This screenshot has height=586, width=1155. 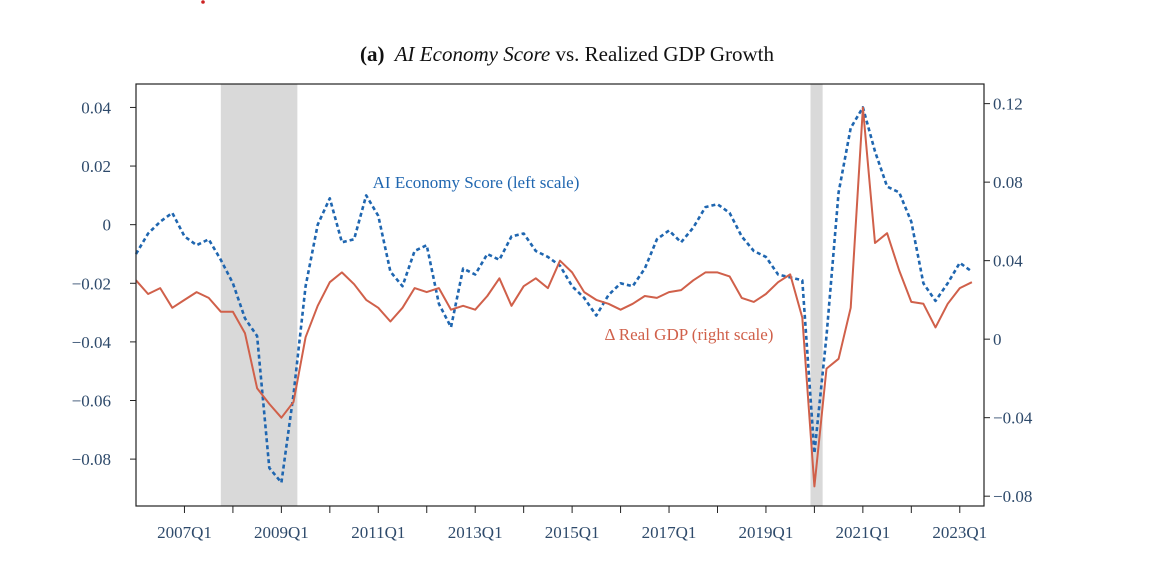 What do you see at coordinates (1008, 261) in the screenshot?
I see `right-tick-label: 0.04` at bounding box center [1008, 261].